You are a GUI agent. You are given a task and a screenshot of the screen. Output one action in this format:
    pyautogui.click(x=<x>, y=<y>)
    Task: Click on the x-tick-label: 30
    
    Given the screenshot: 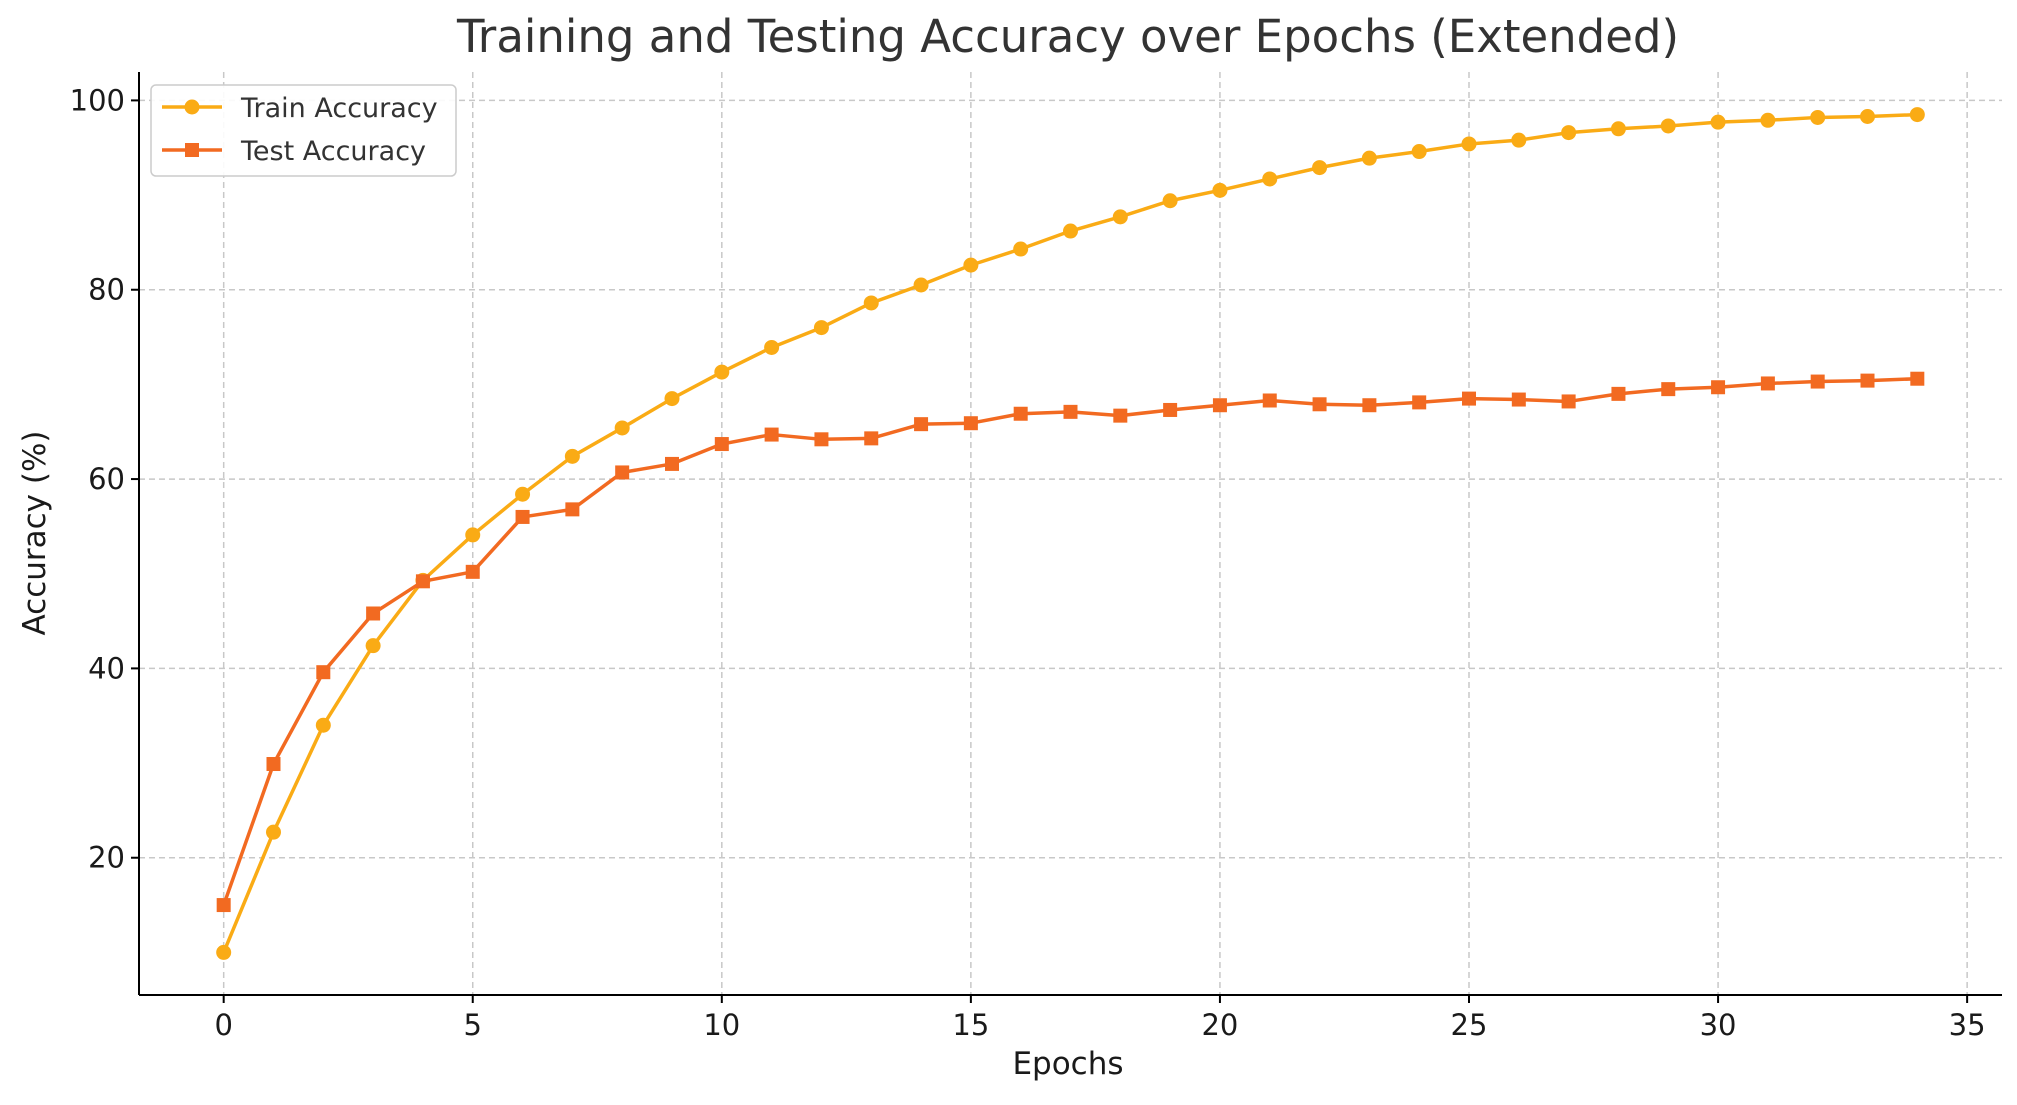 What is the action you would take?
    pyautogui.click(x=1718, y=1025)
    